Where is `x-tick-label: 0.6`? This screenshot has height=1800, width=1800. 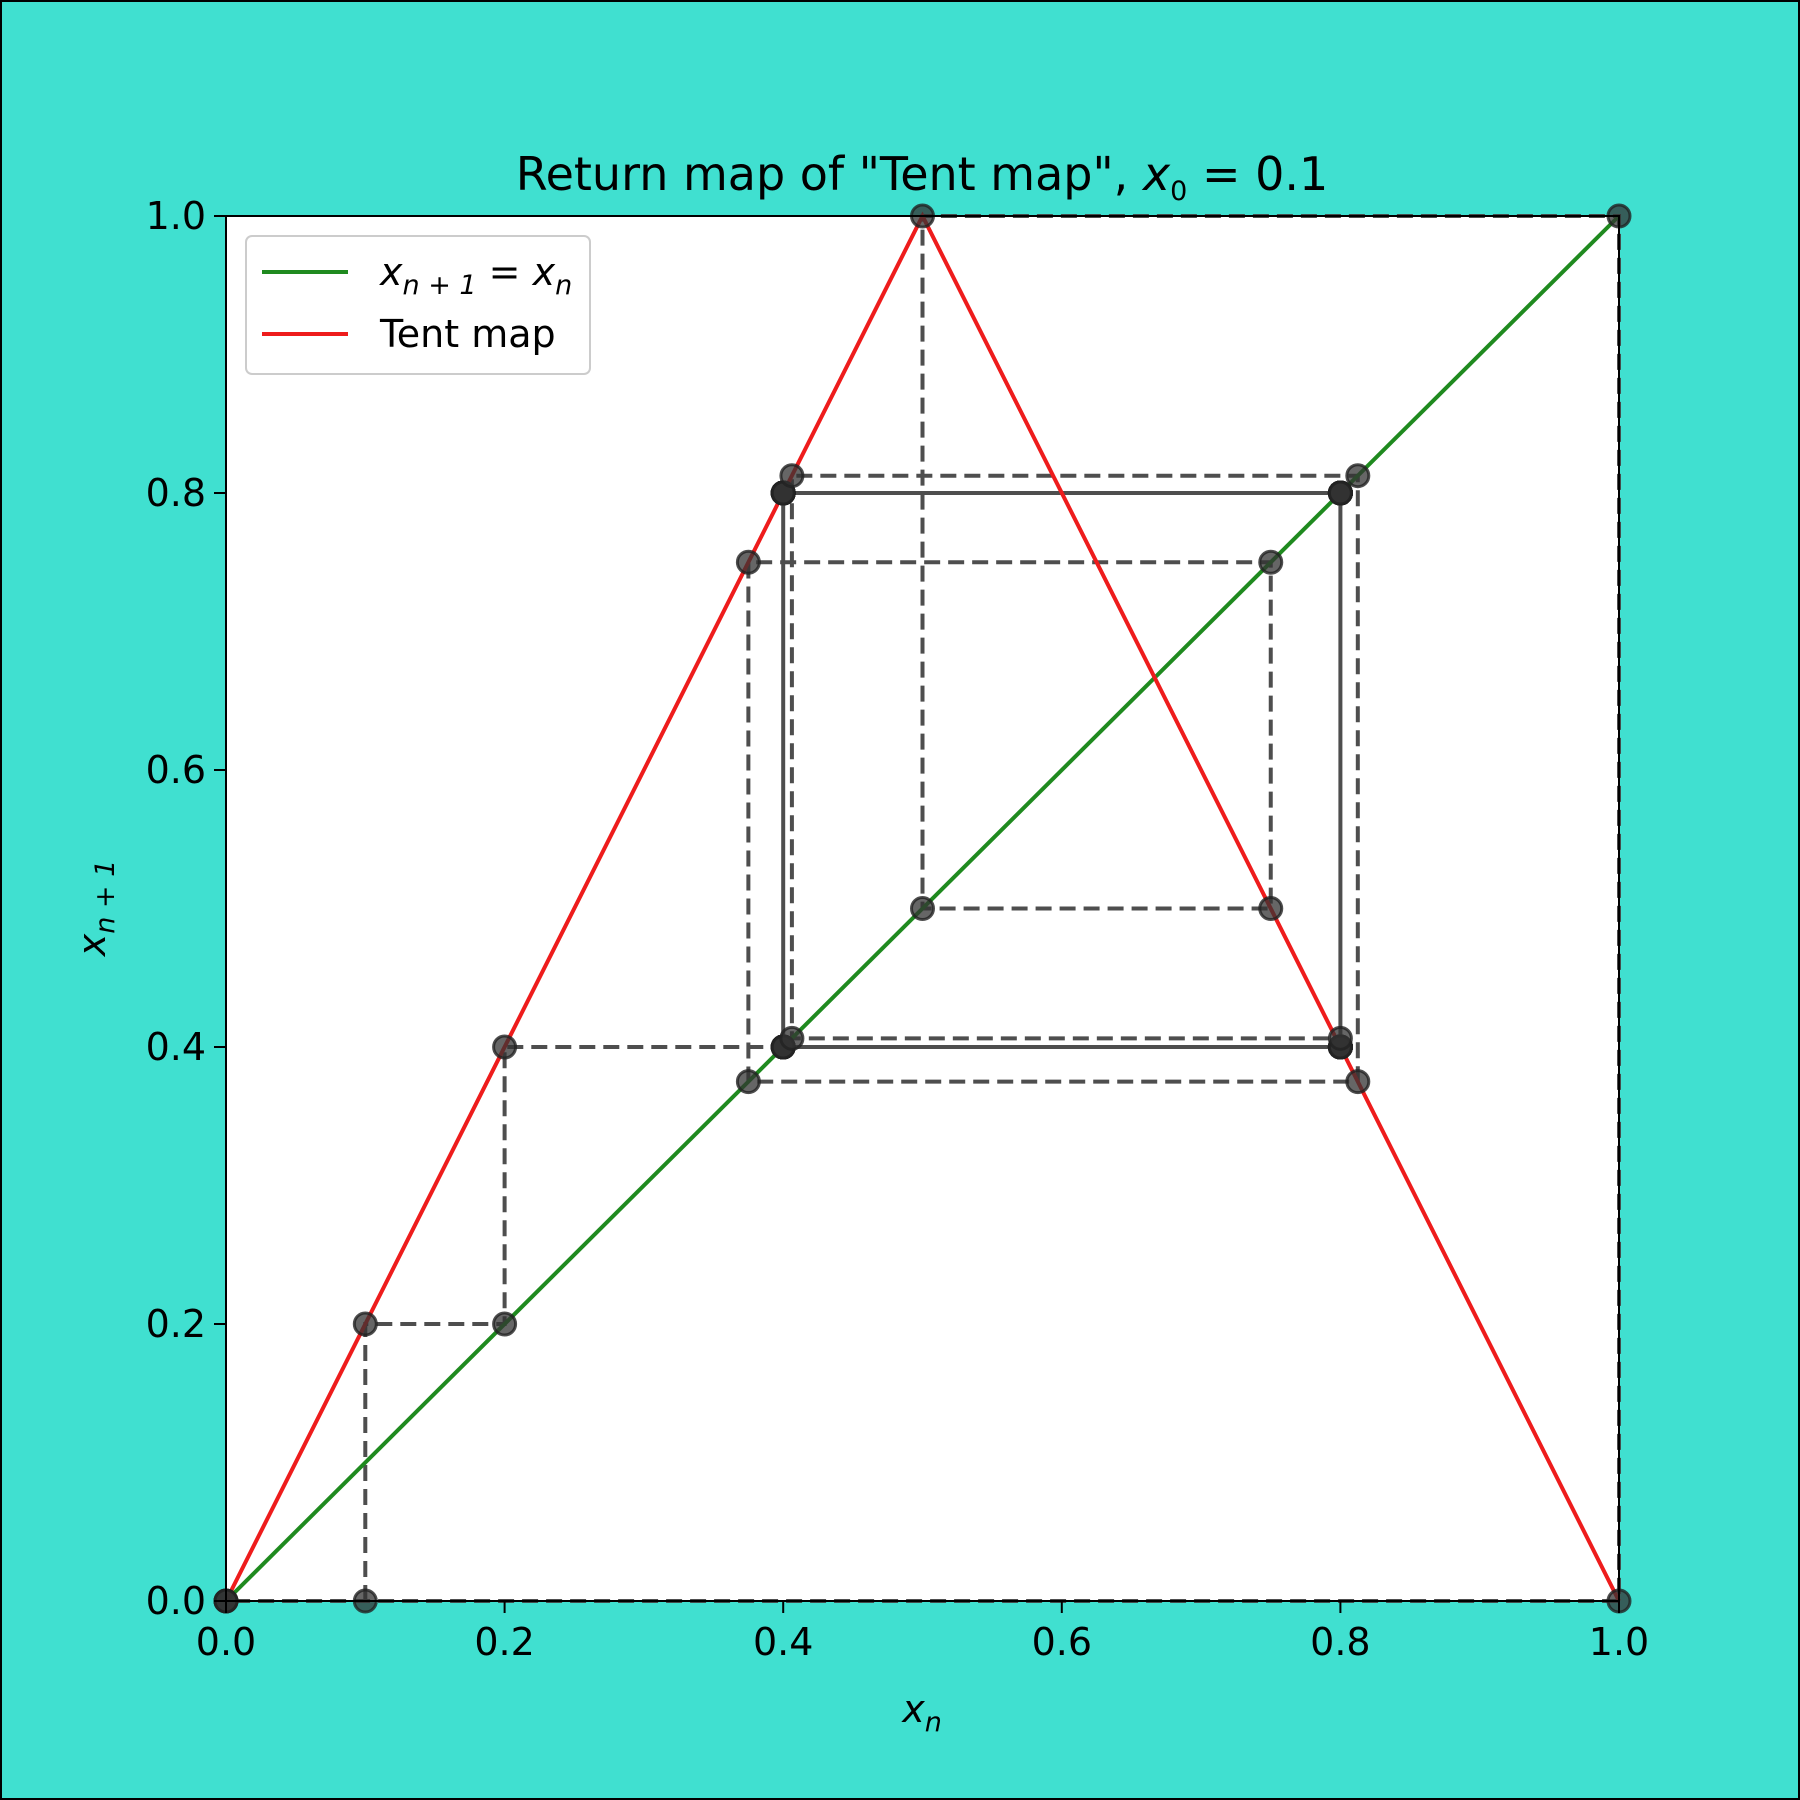 x-tick-label: 0.6 is located at coordinates (1062, 1642).